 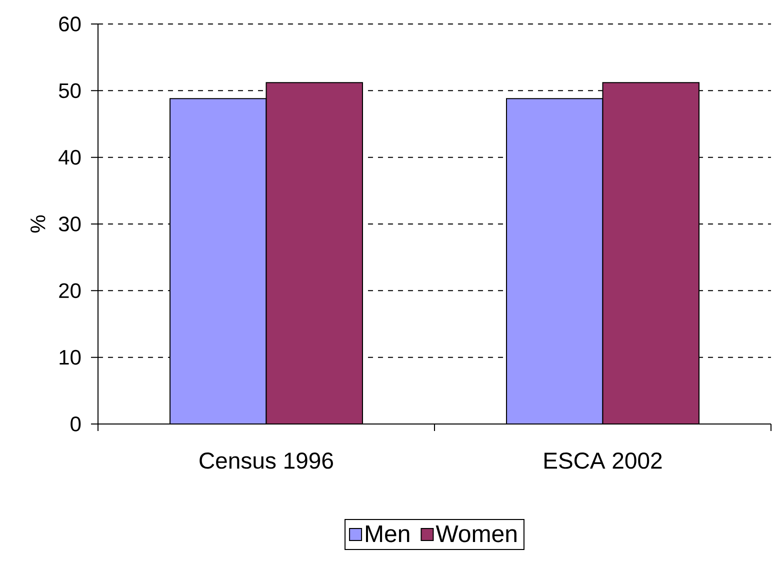 I want to click on y-tick-label: 10, so click(x=70, y=357).